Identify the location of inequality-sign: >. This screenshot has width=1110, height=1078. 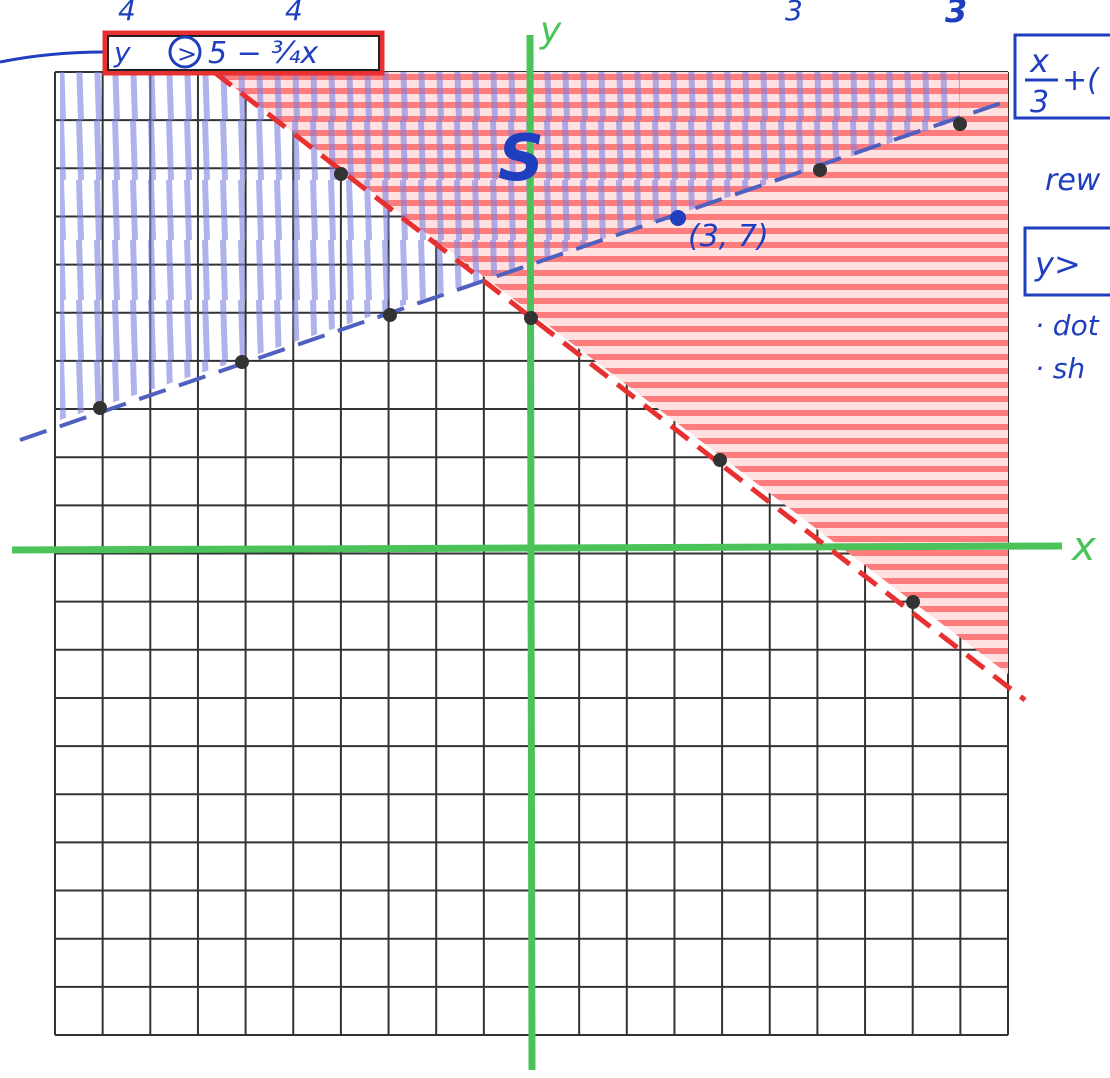
(187, 54).